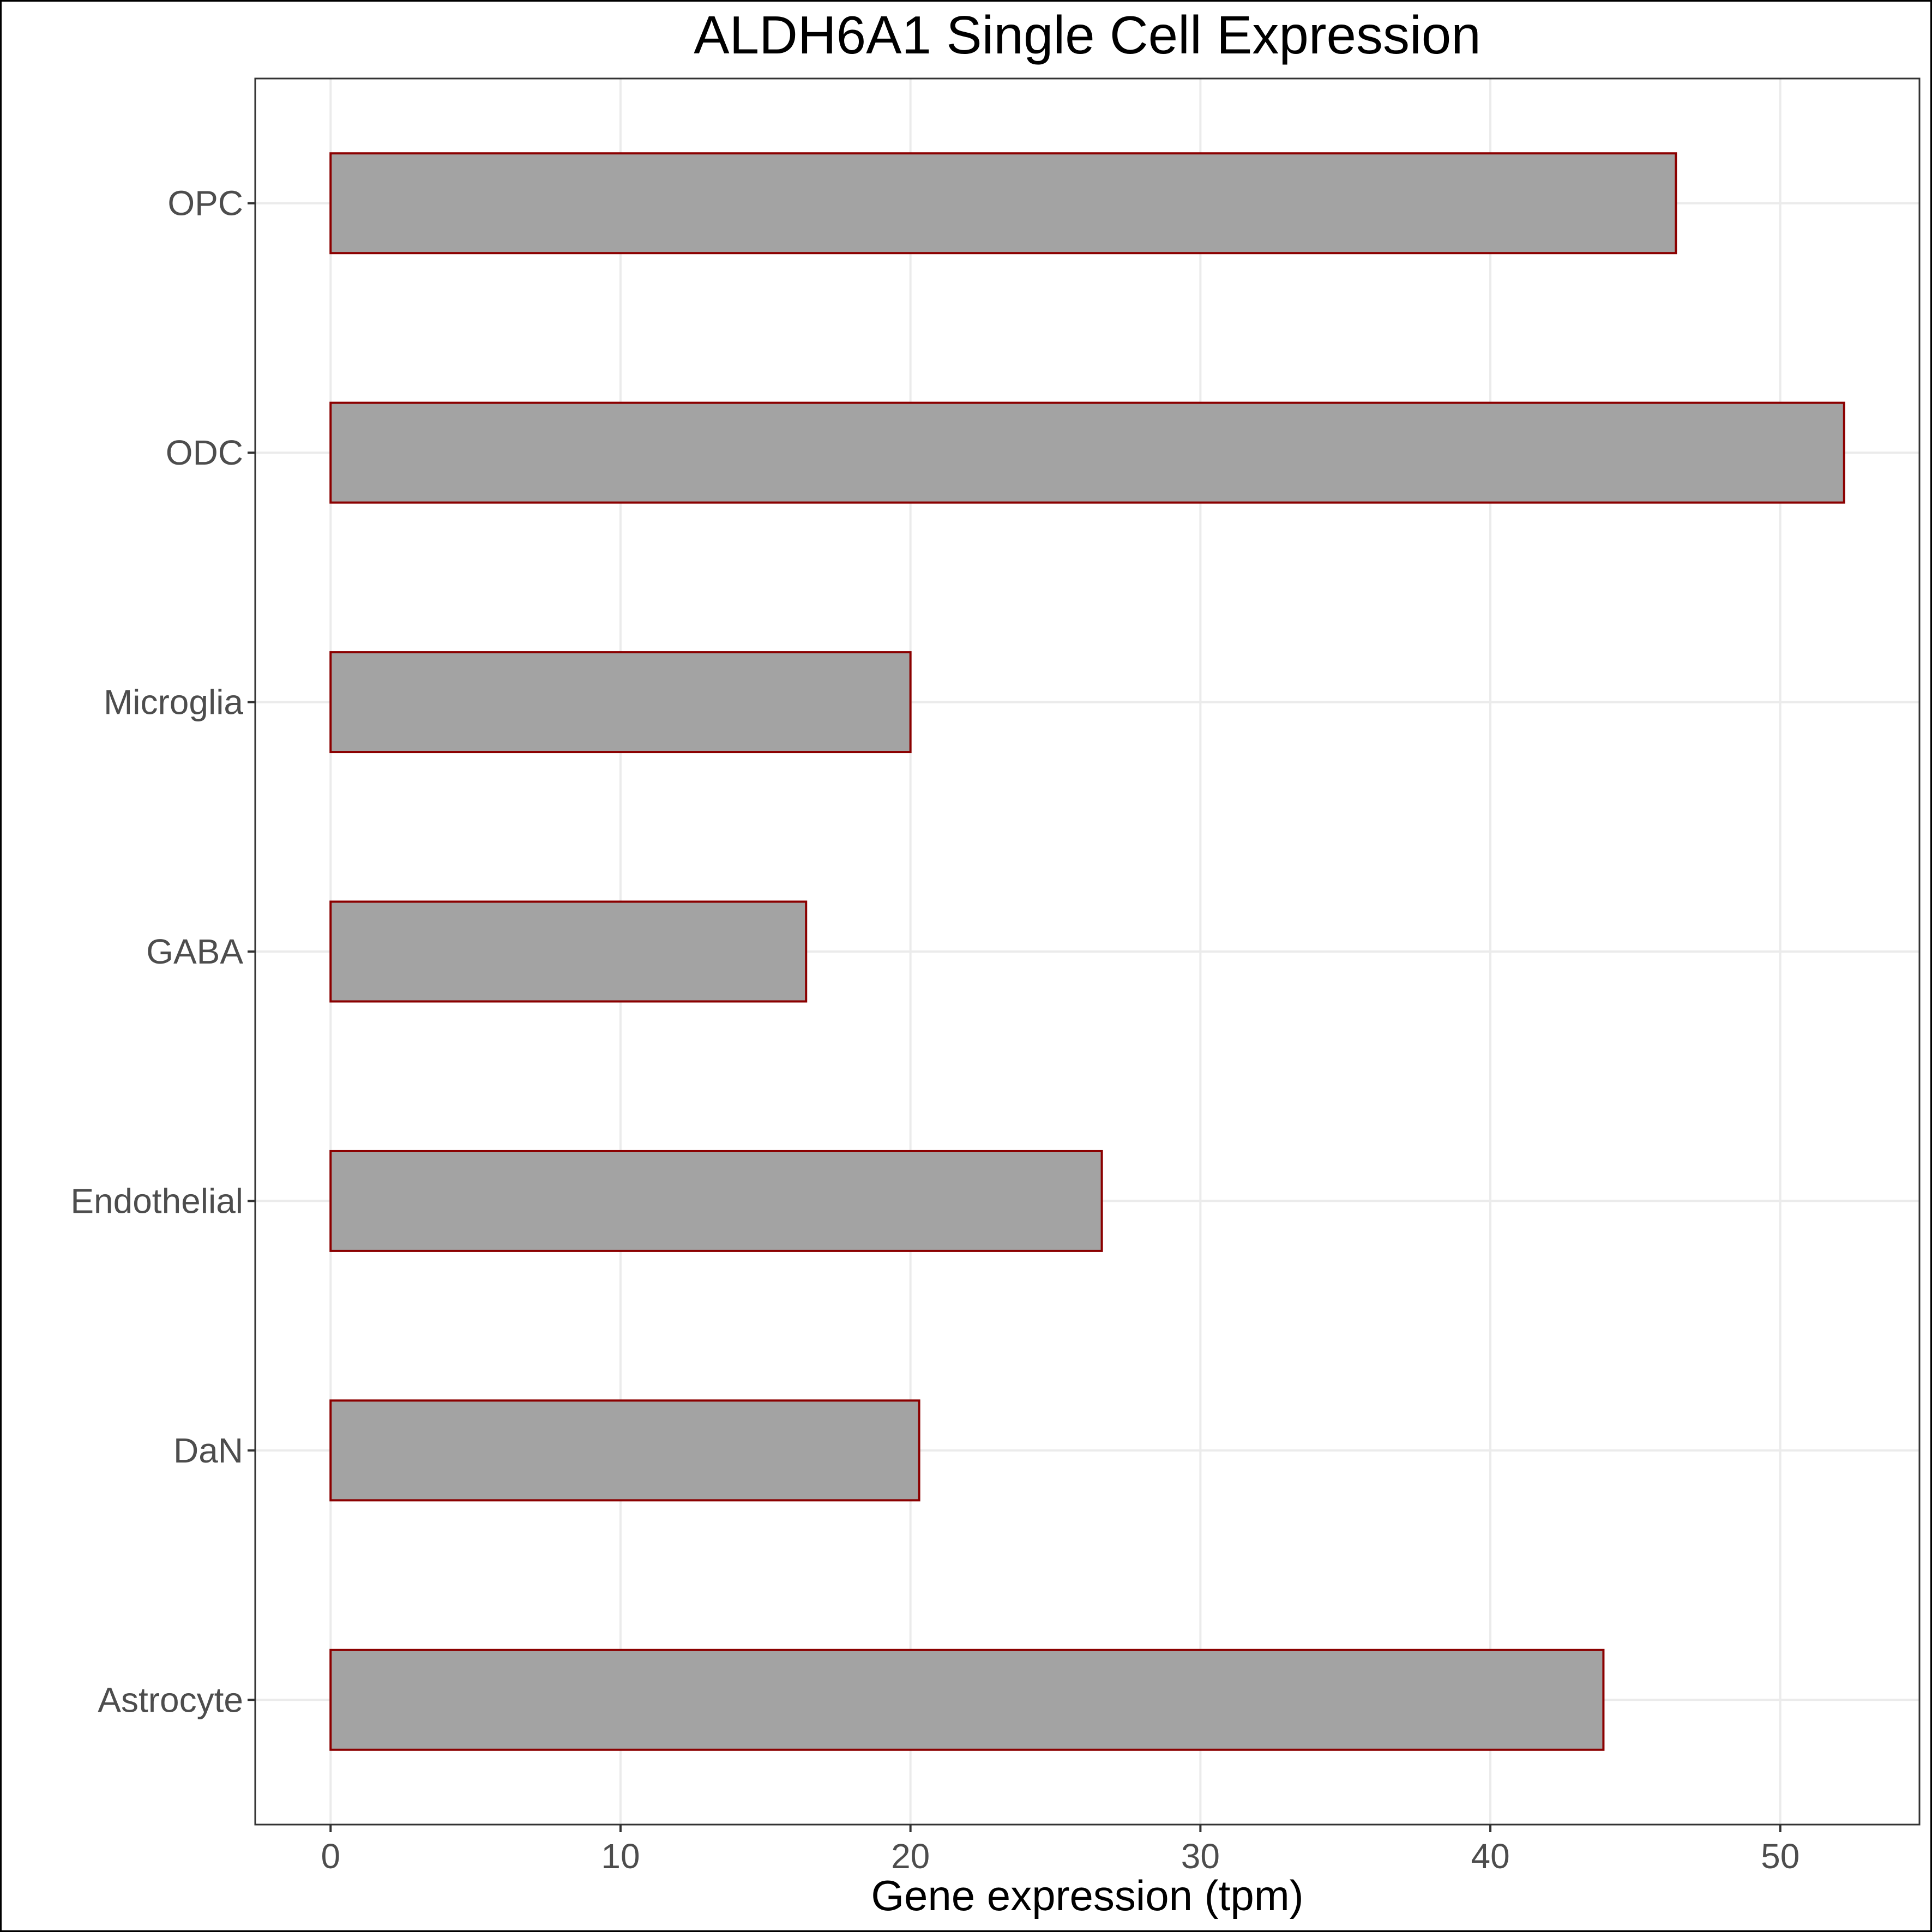  Describe the element at coordinates (1087, 452) in the screenshot. I see `bar-odc` at that location.